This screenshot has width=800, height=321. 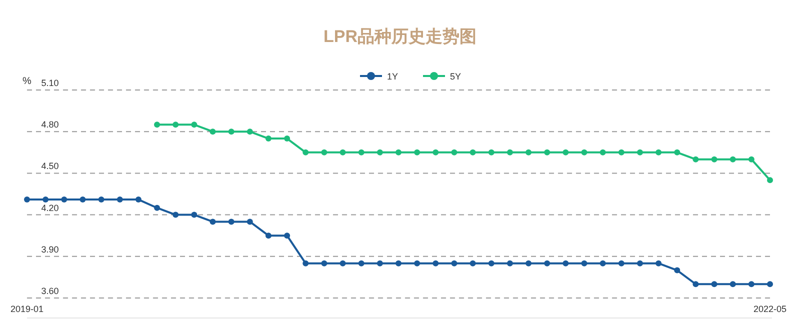 I want to click on y-tick-label: 4.20, so click(x=50, y=207).